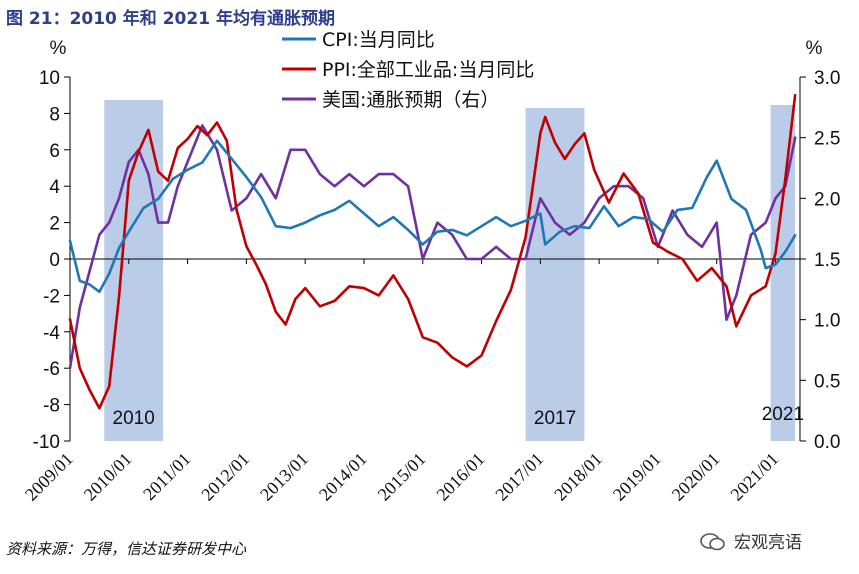 The image size is (859, 574). I want to click on shaded-period-label-2021: 2021, so click(783, 414).